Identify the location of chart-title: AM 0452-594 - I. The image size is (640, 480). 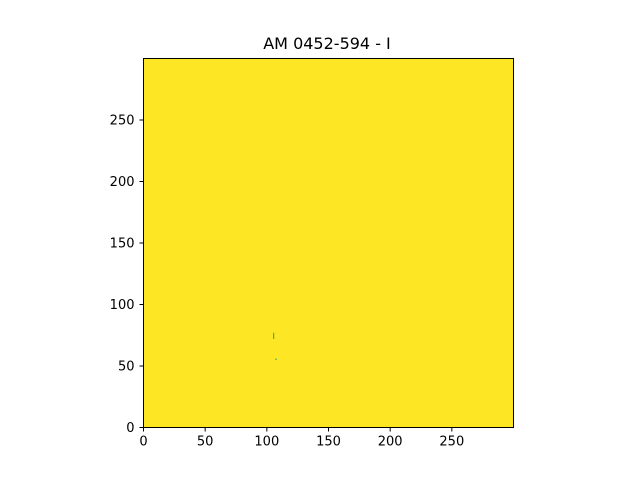
(327, 43).